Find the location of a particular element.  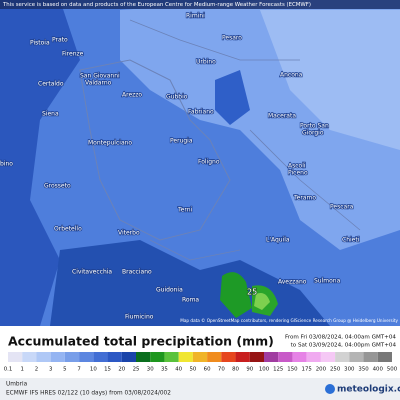

place-label: Valdarno is located at coordinates (98, 83).